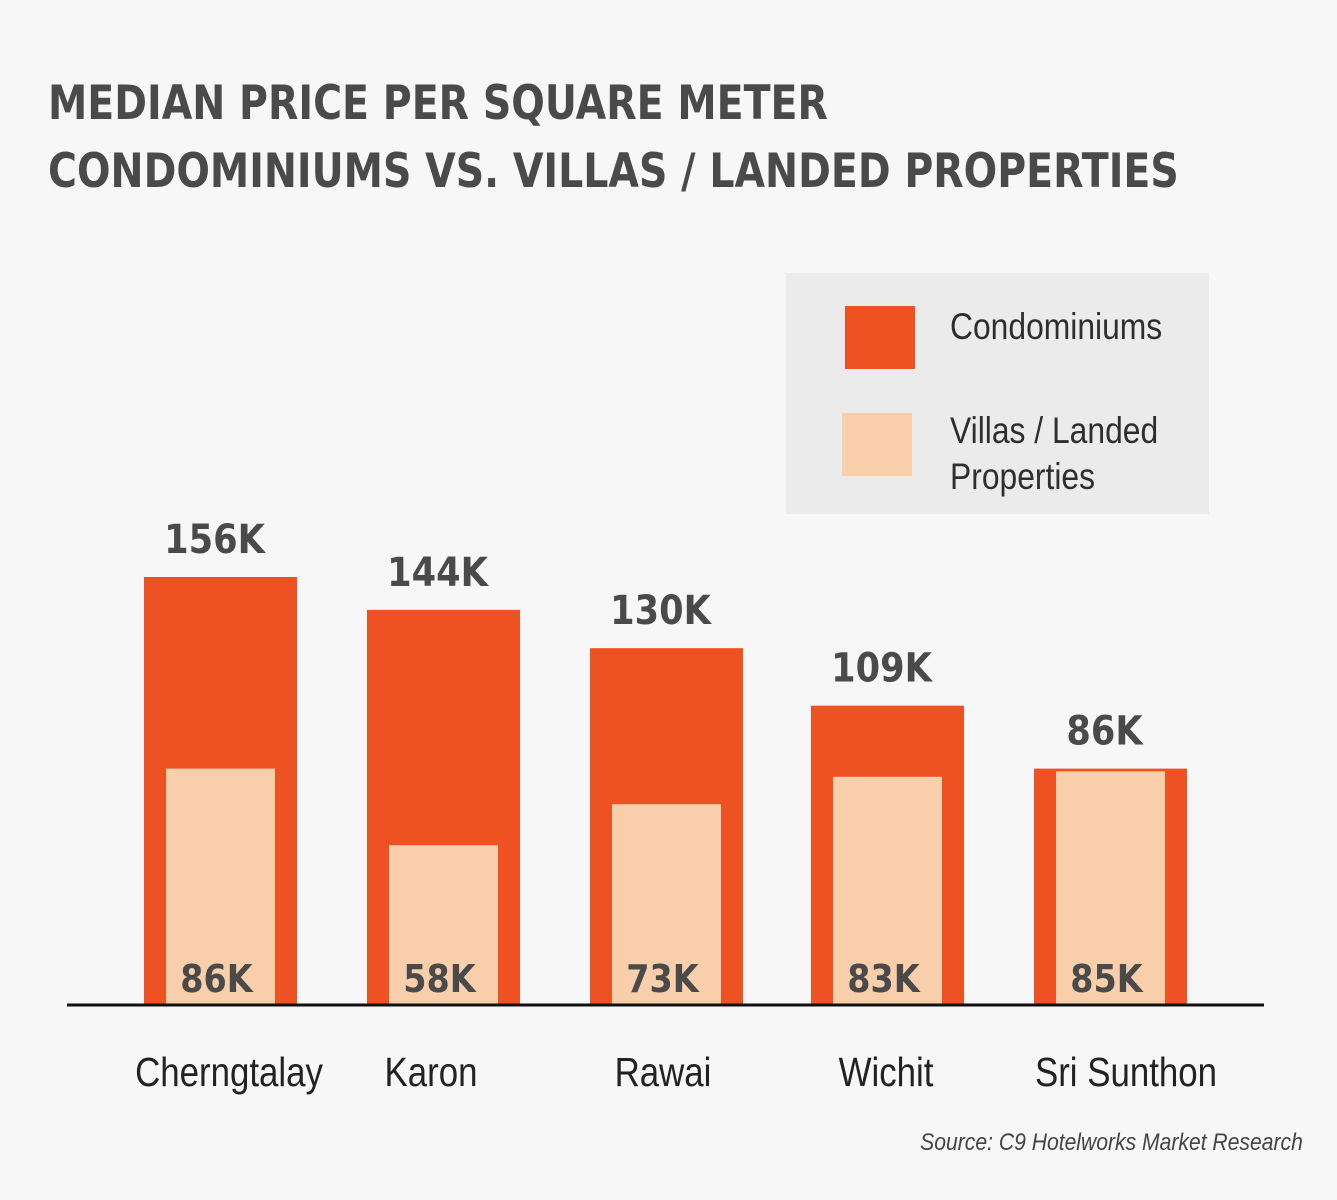 This screenshot has width=1337, height=1200. Describe the element at coordinates (1111, 1142) in the screenshot. I see `source-note: Source: C9 Hotelworks Market Research` at that location.